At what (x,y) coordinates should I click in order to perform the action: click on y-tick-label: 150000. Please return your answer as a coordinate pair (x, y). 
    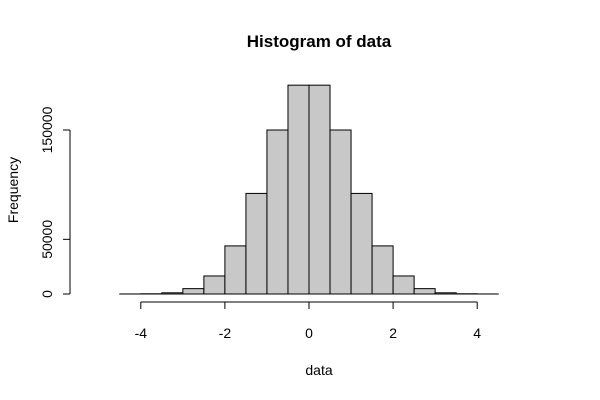
    Looking at the image, I should click on (47, 129).